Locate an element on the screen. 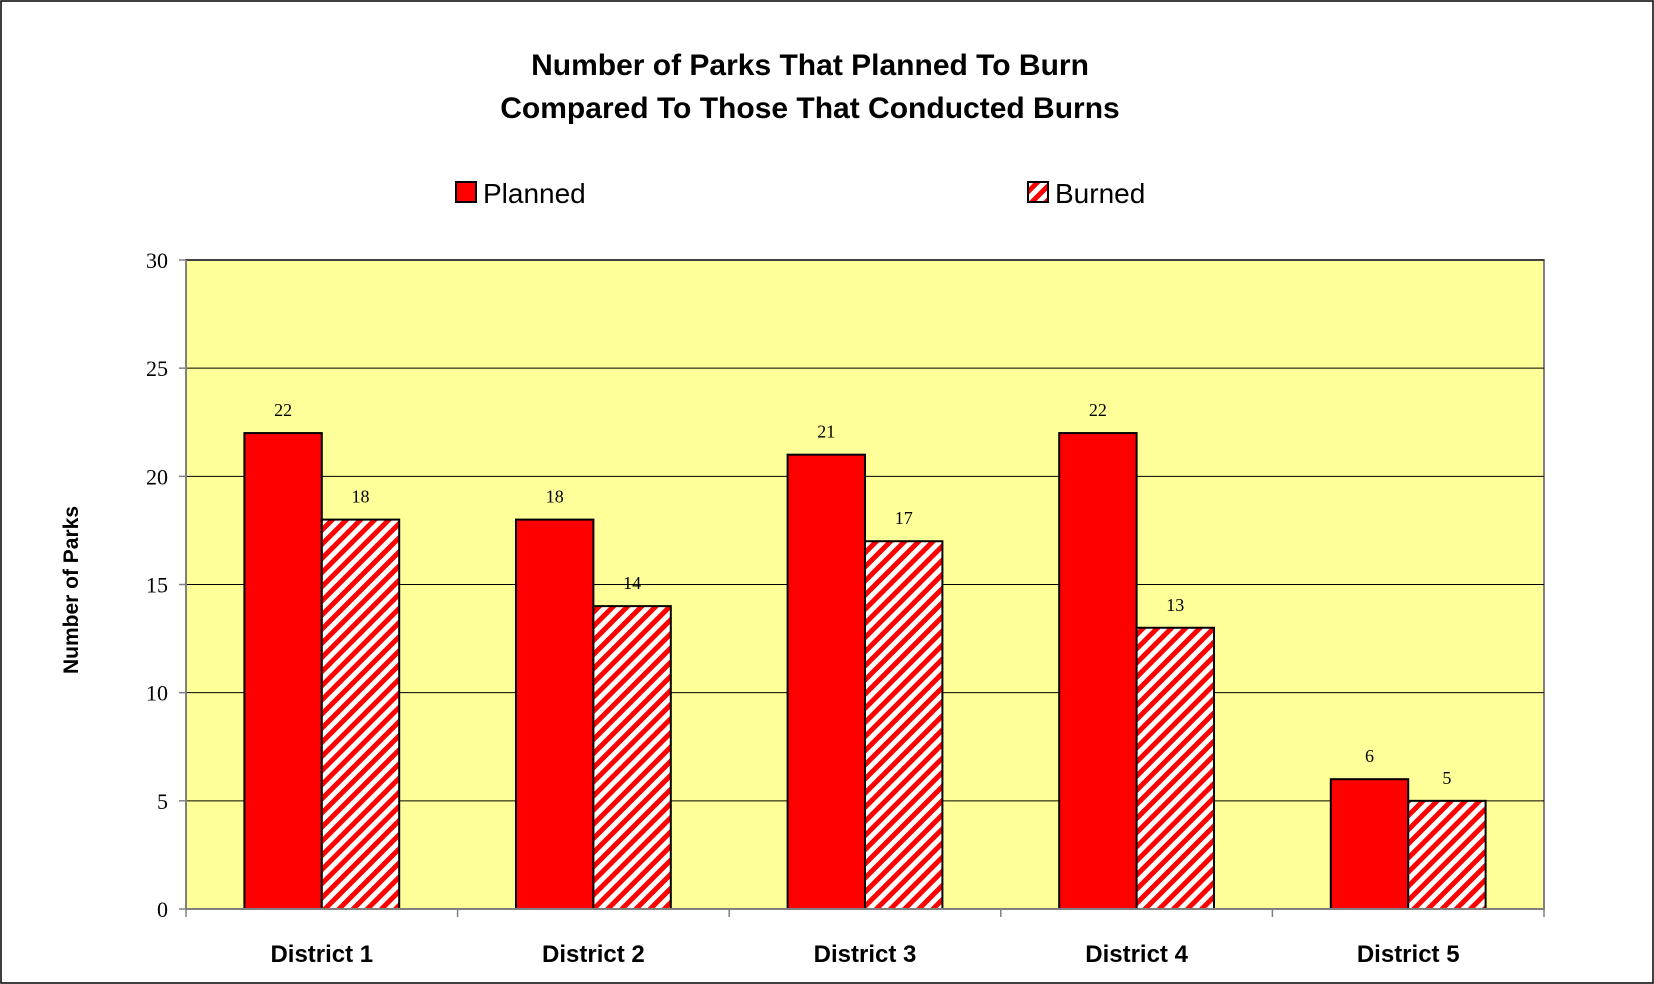 This screenshot has width=1654, height=984. chart-title-line-1: Number of Parks That Planned To Burn is located at coordinates (810, 65).